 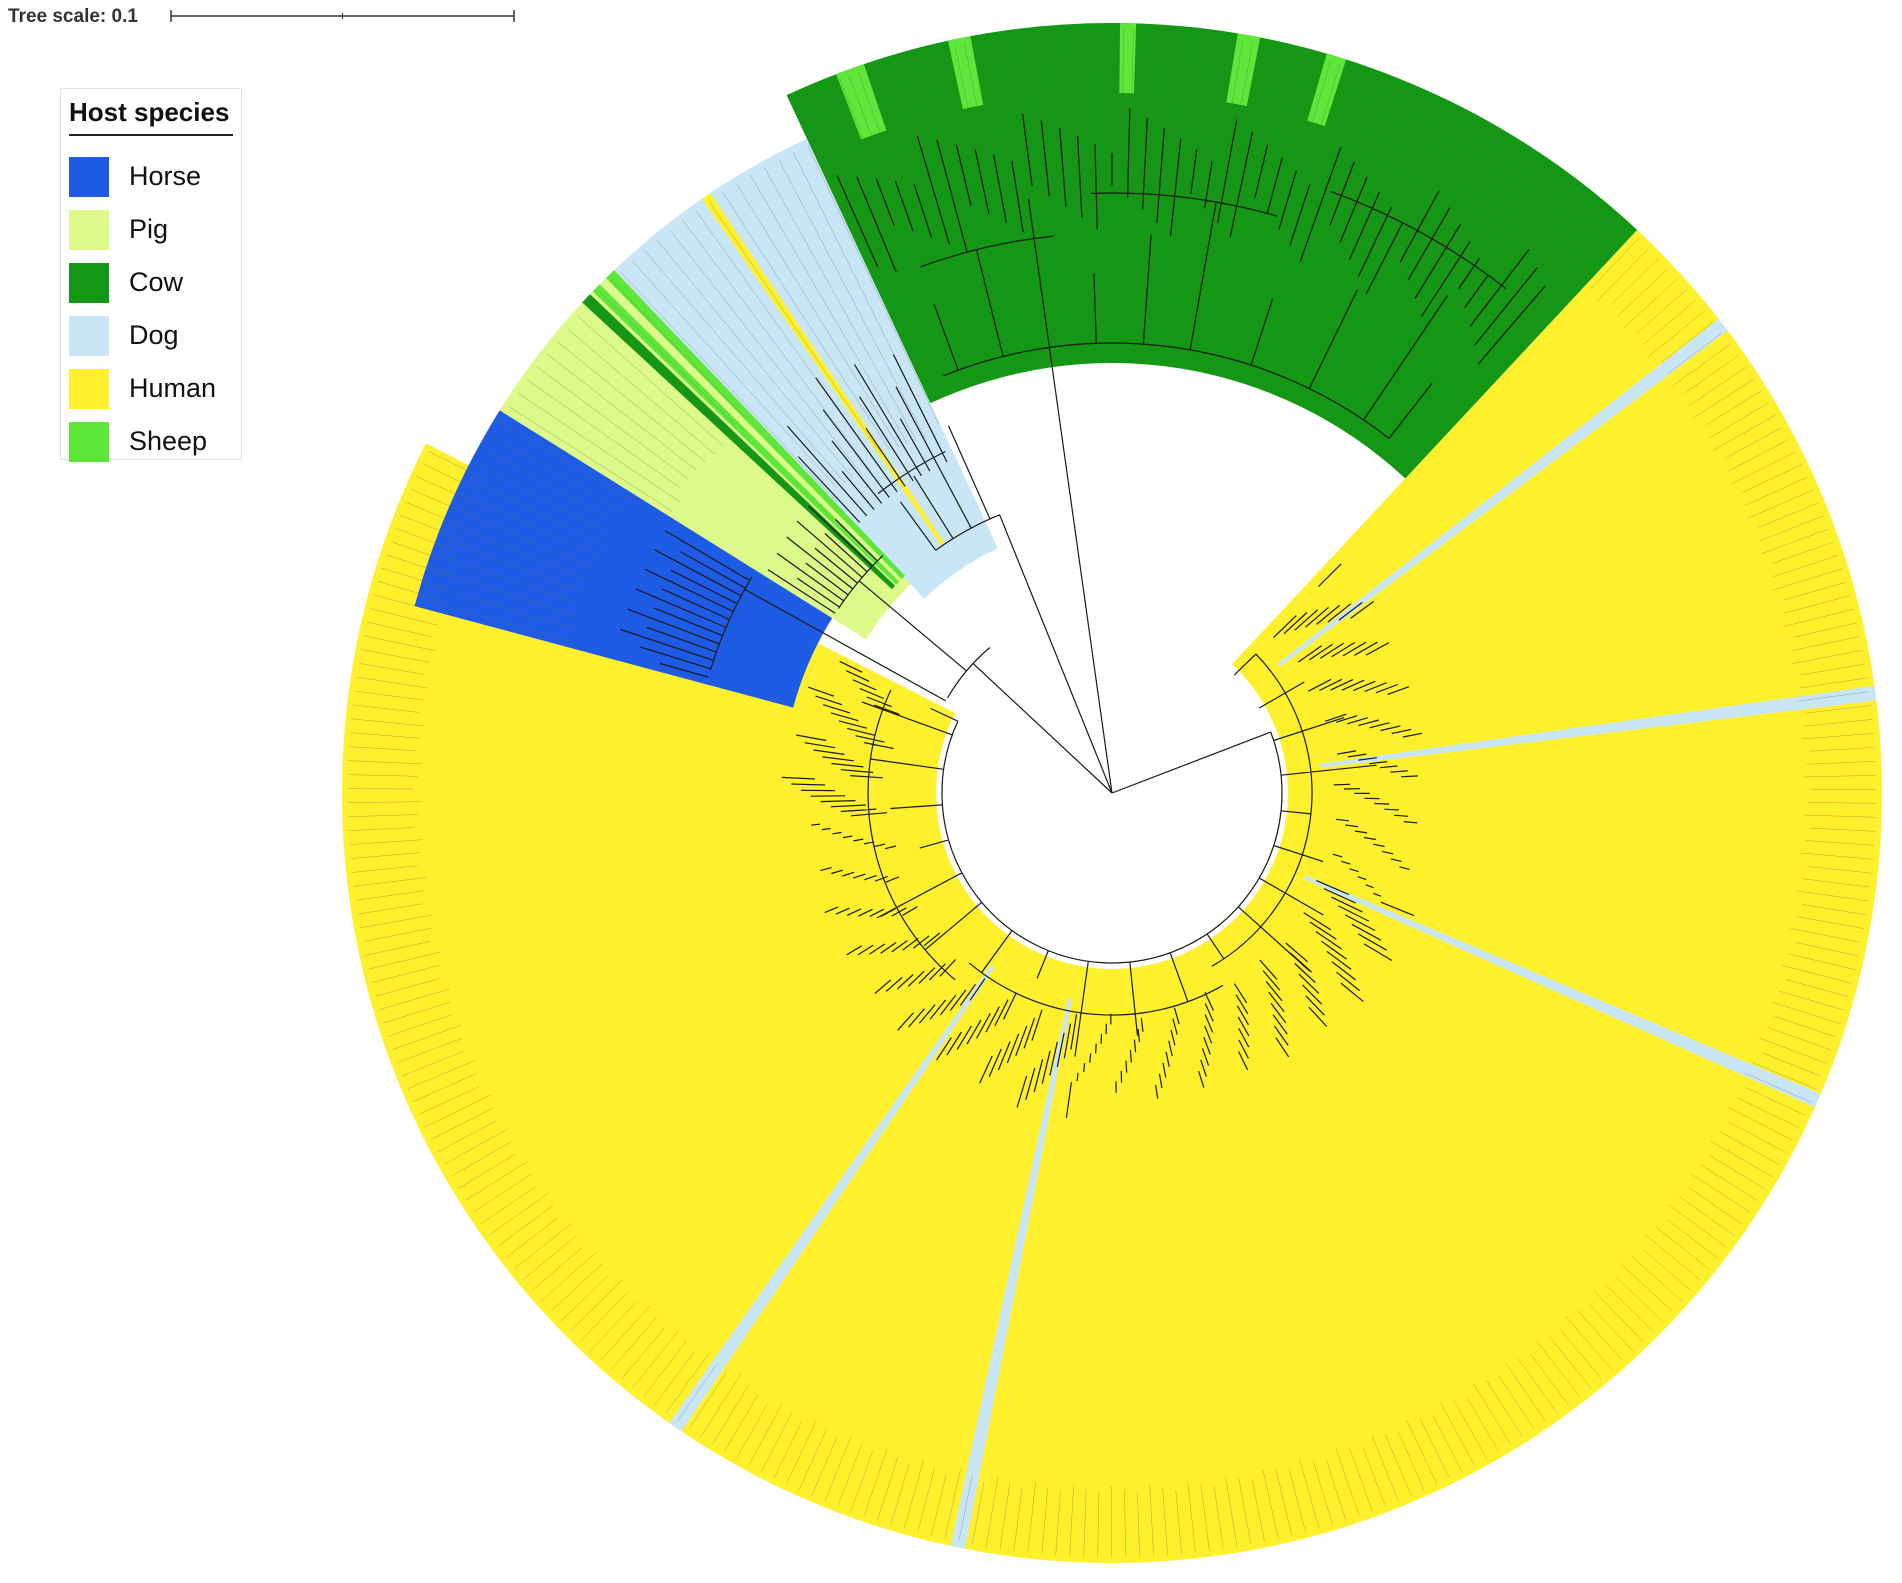 I want to click on cow-strip-in-pig, so click(x=739, y=442).